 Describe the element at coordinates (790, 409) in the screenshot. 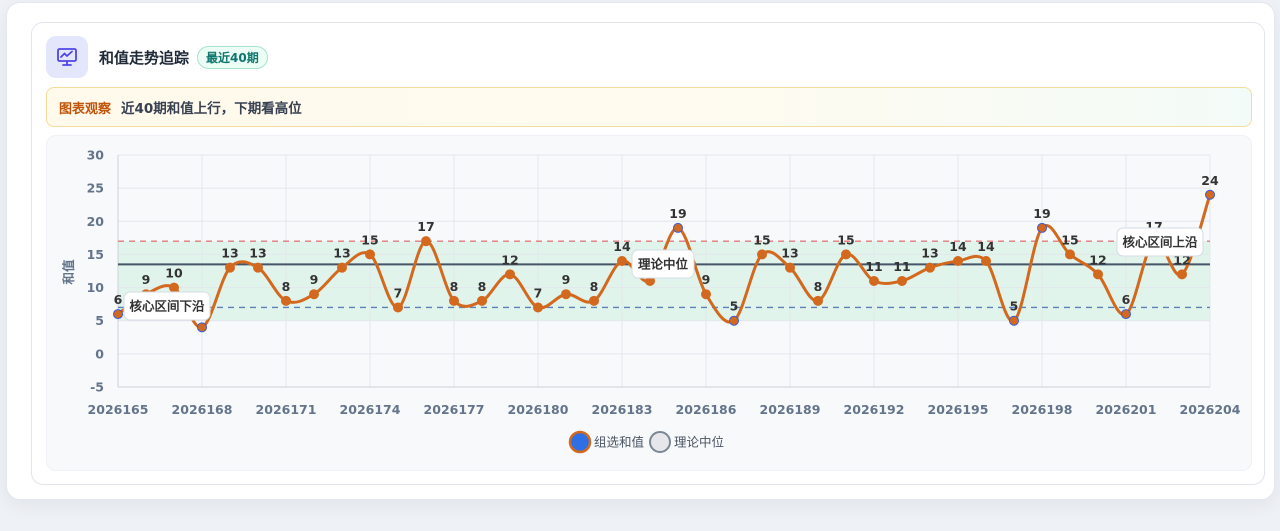

I see `x-tick-label: 2026189` at that location.